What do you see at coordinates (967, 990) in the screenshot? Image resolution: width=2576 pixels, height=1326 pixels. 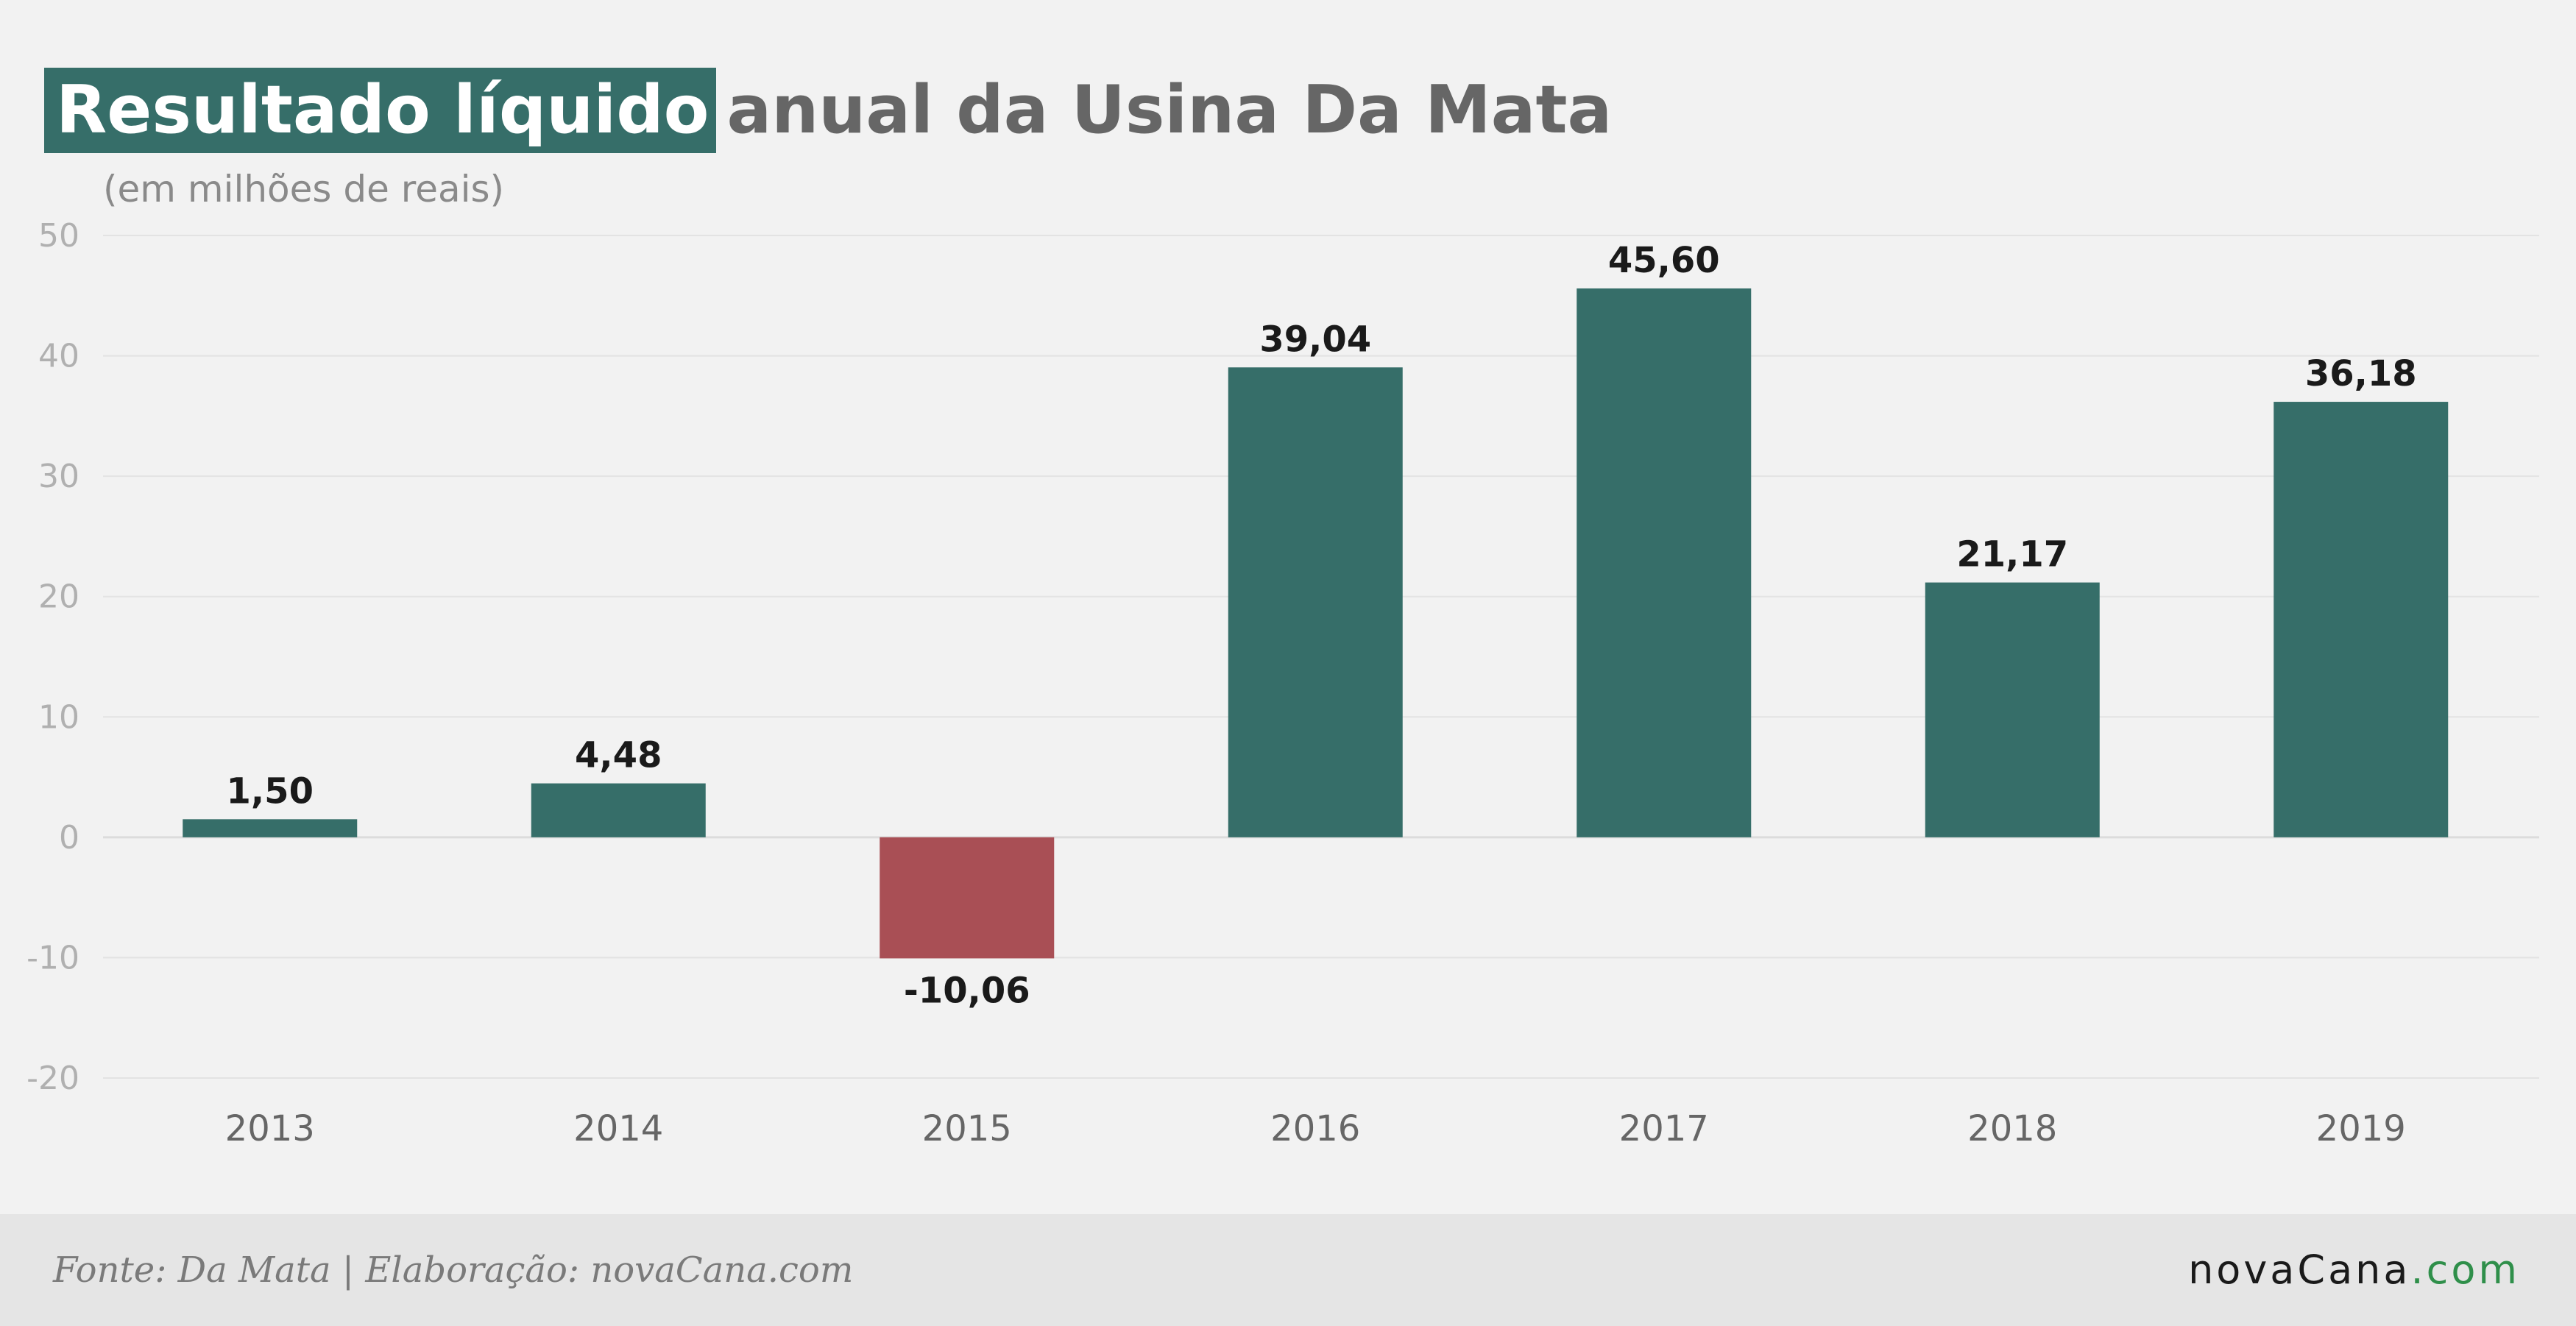 I see `value-label: -10,06` at bounding box center [967, 990].